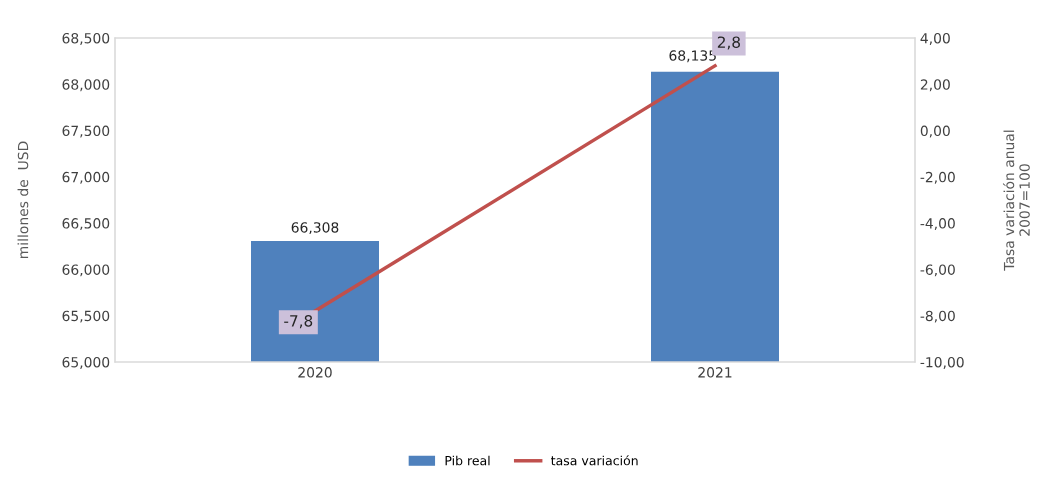  What do you see at coordinates (1016, 200) in the screenshot?
I see `y2-axis-title: Tasa variación anual 2007=100` at bounding box center [1016, 200].